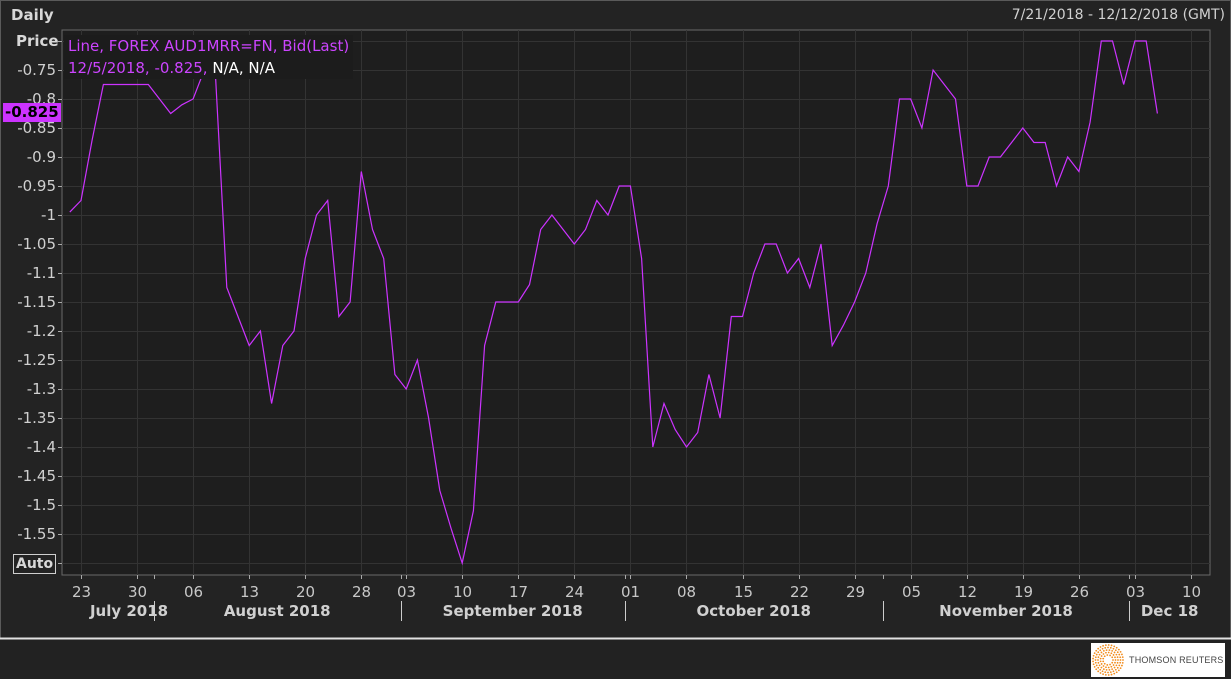 Image resolution: width=1231 pixels, height=679 pixels. Describe the element at coordinates (36, 418) in the screenshot. I see `y-tick-label: -1.35` at that location.